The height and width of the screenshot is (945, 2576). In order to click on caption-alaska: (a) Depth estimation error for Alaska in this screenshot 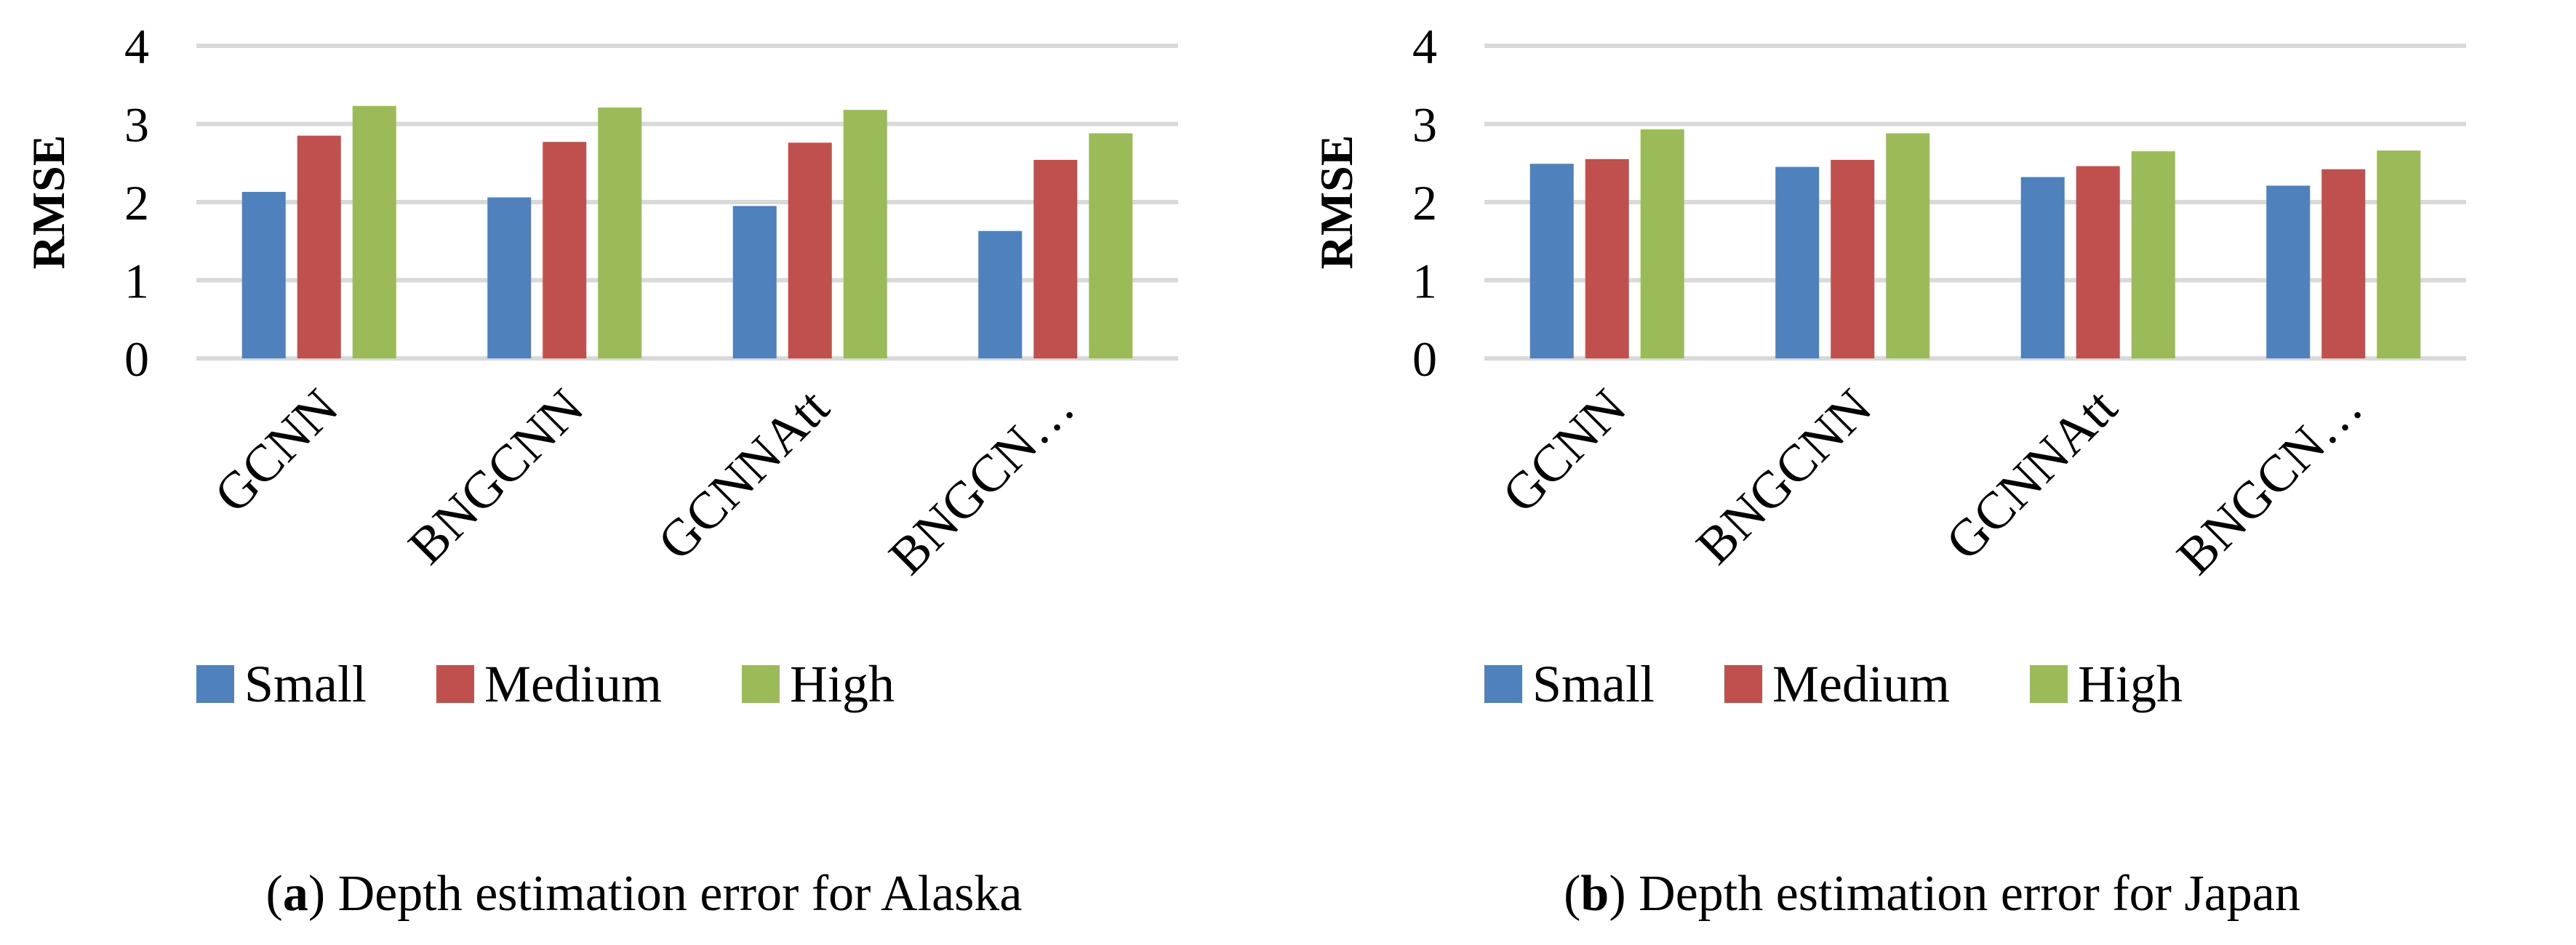, I will do `click(644, 894)`.